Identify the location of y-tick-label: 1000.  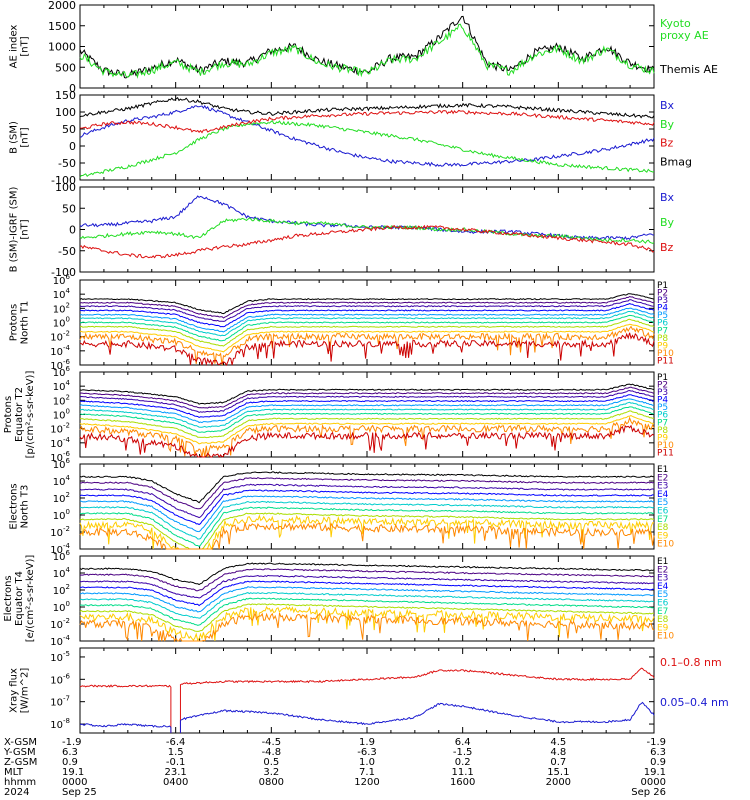
(62, 47).